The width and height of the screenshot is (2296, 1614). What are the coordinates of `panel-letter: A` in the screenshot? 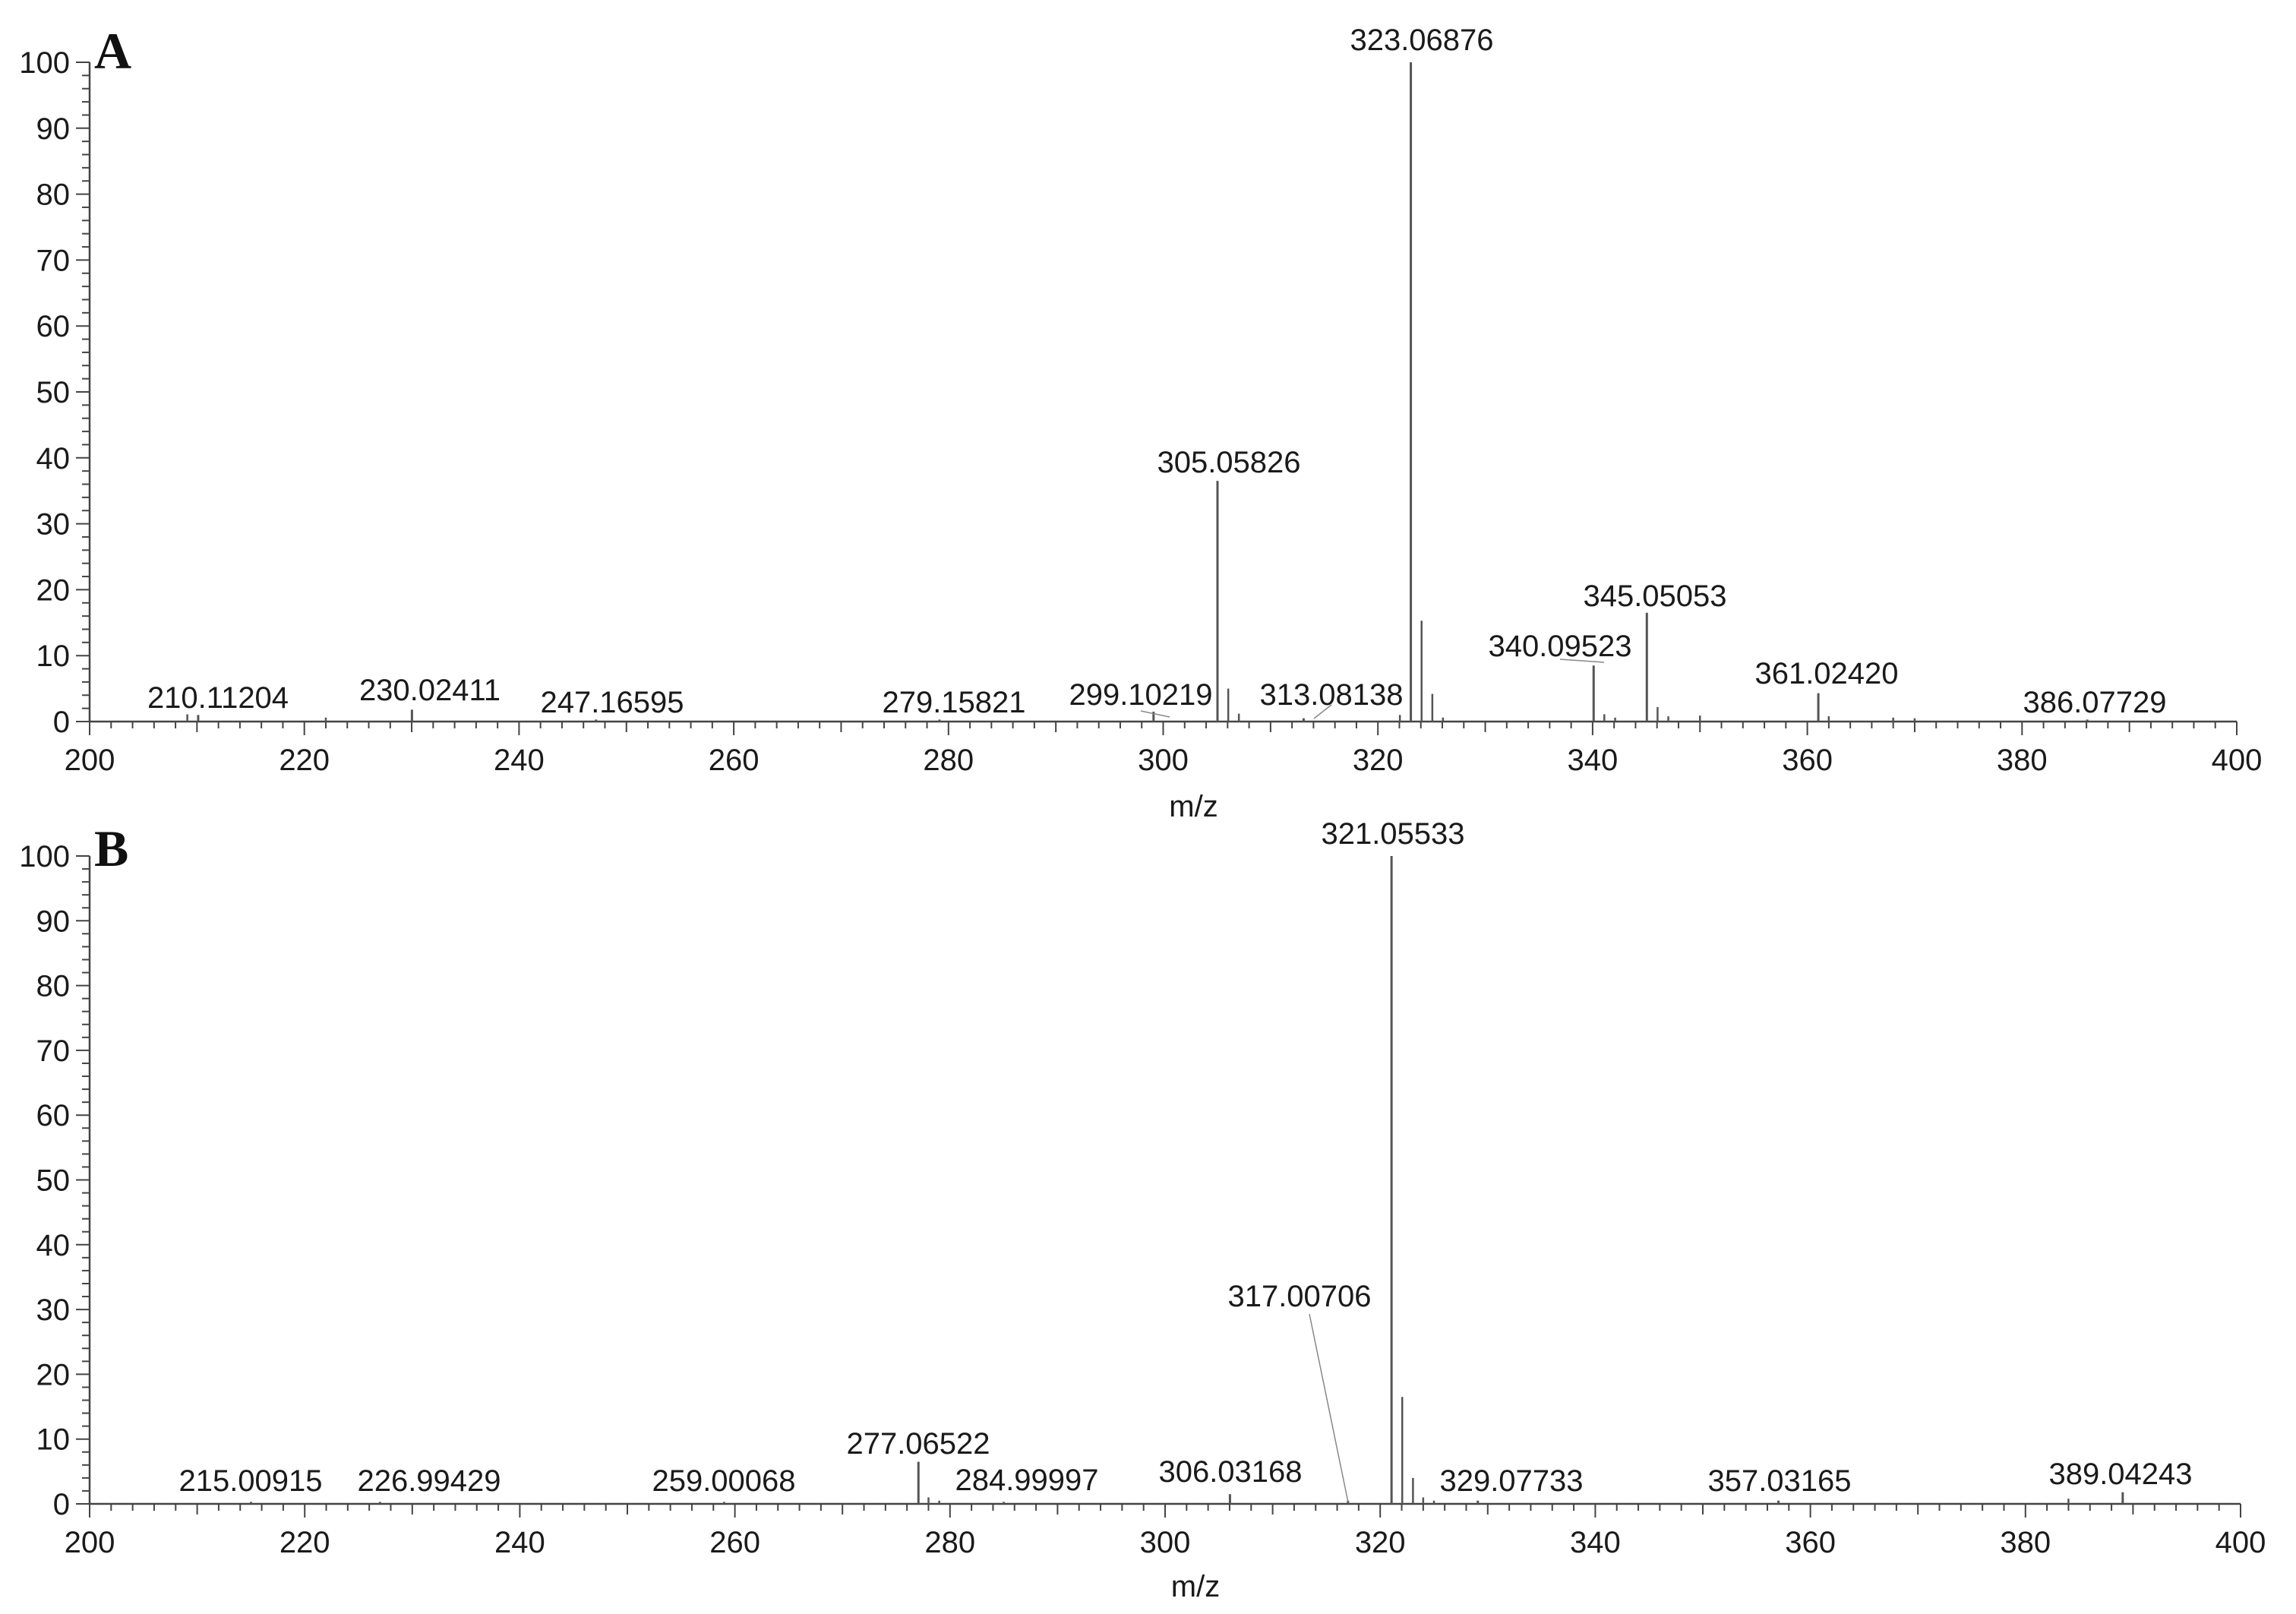 It's located at (112, 51).